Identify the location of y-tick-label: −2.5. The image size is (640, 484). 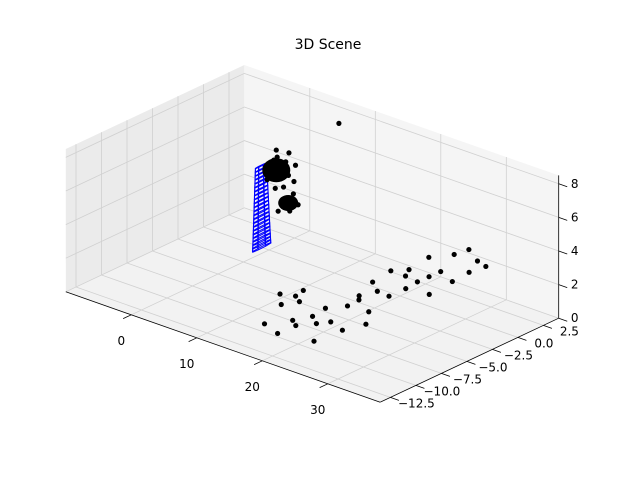
(518, 355).